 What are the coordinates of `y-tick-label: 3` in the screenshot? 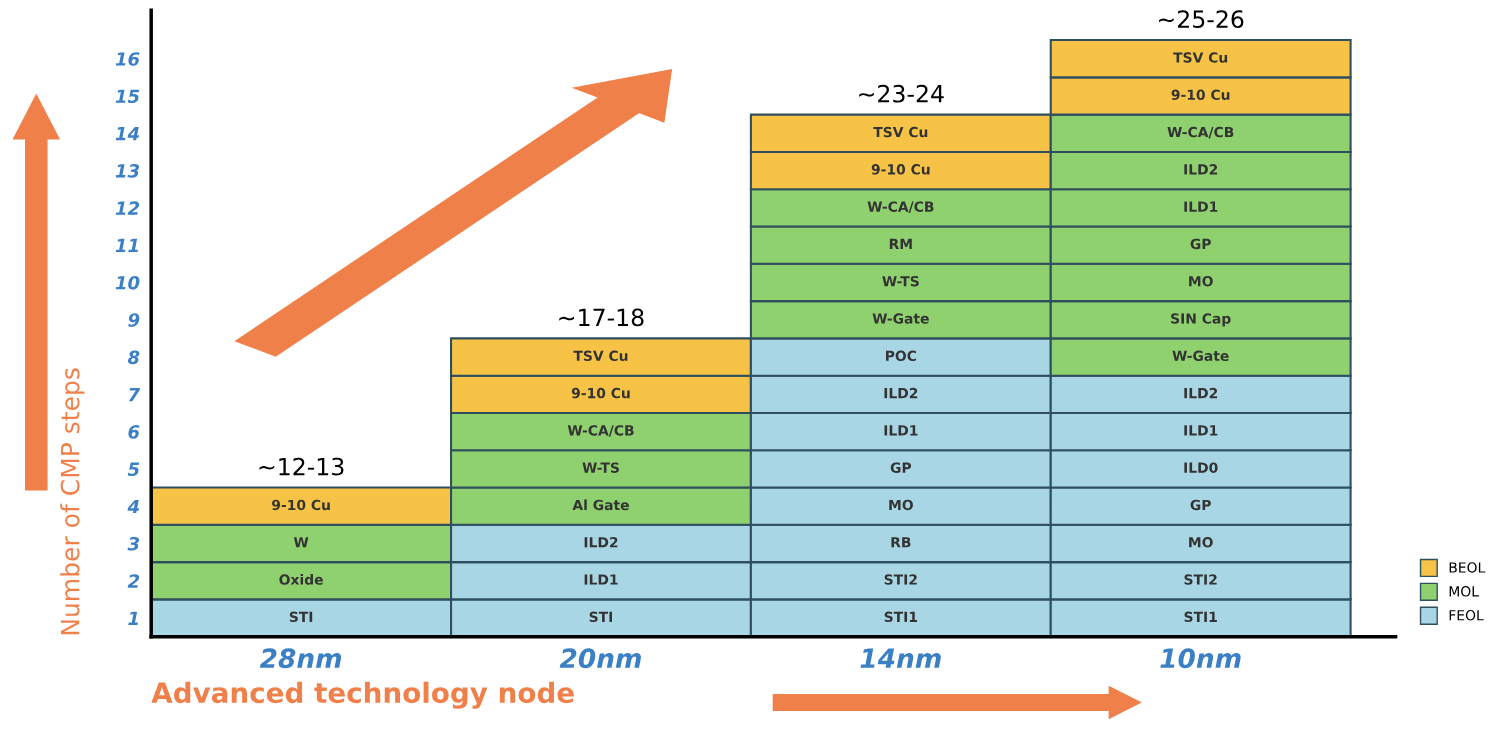 It's located at (133, 543).